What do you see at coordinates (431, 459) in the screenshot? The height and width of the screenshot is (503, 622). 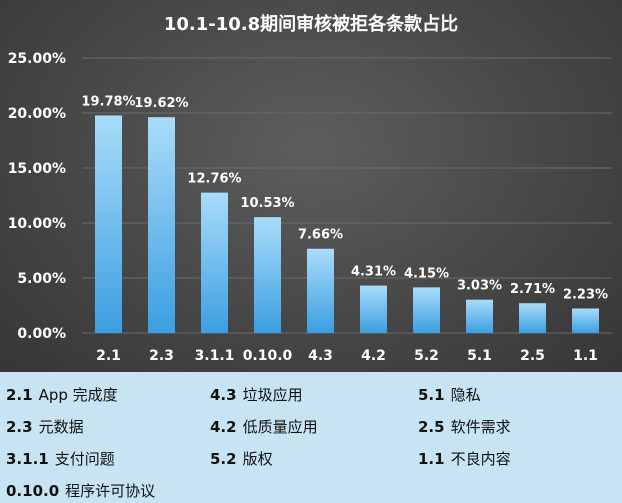 I see `legend-code: 1.1` at bounding box center [431, 459].